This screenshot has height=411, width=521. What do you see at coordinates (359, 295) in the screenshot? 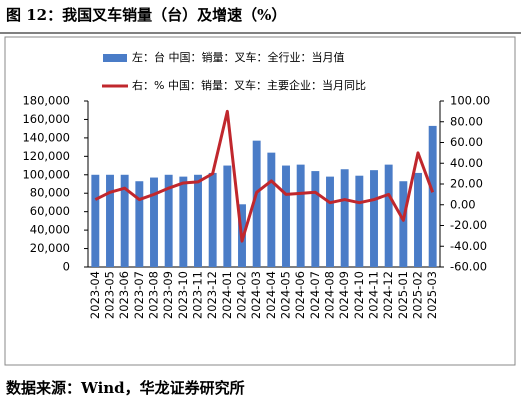
I see `x-tick-label: 2024-10` at bounding box center [359, 295].